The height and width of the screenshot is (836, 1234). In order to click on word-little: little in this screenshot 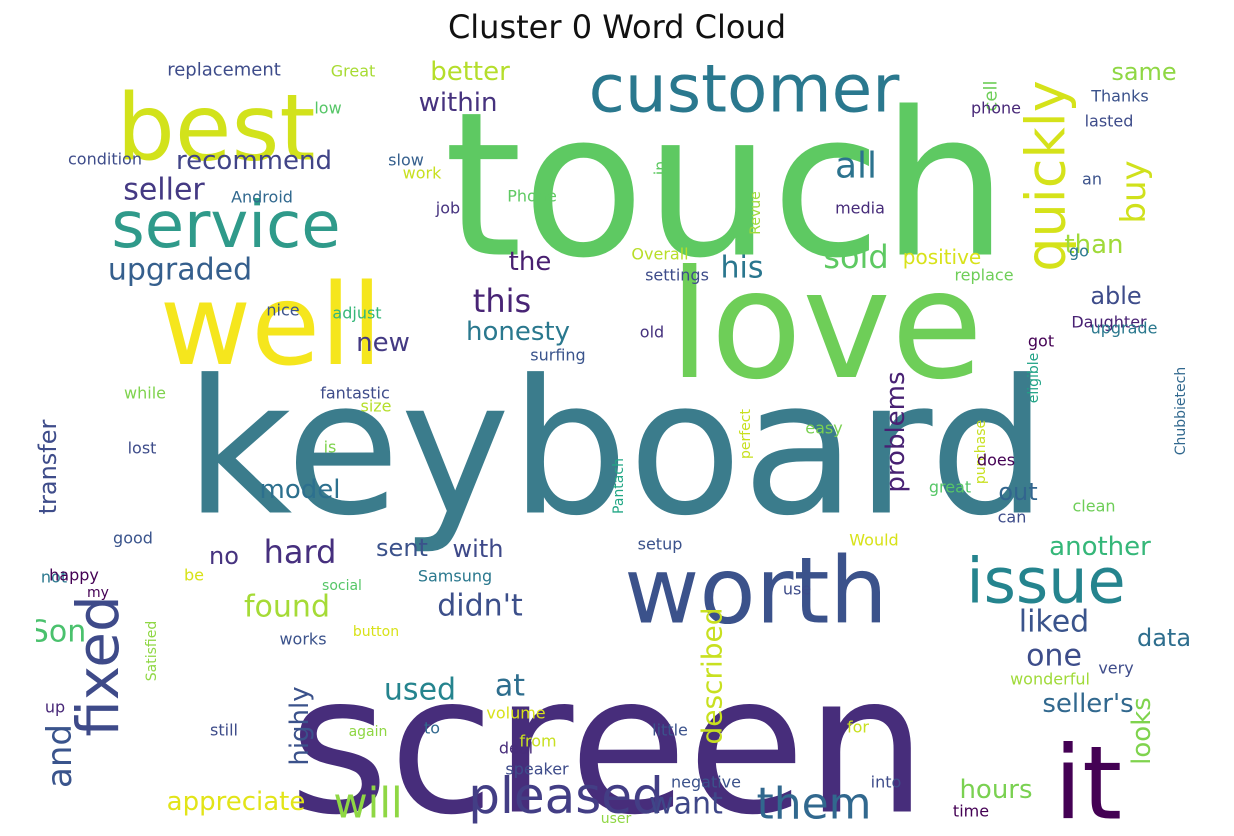, I will do `click(670, 730)`.